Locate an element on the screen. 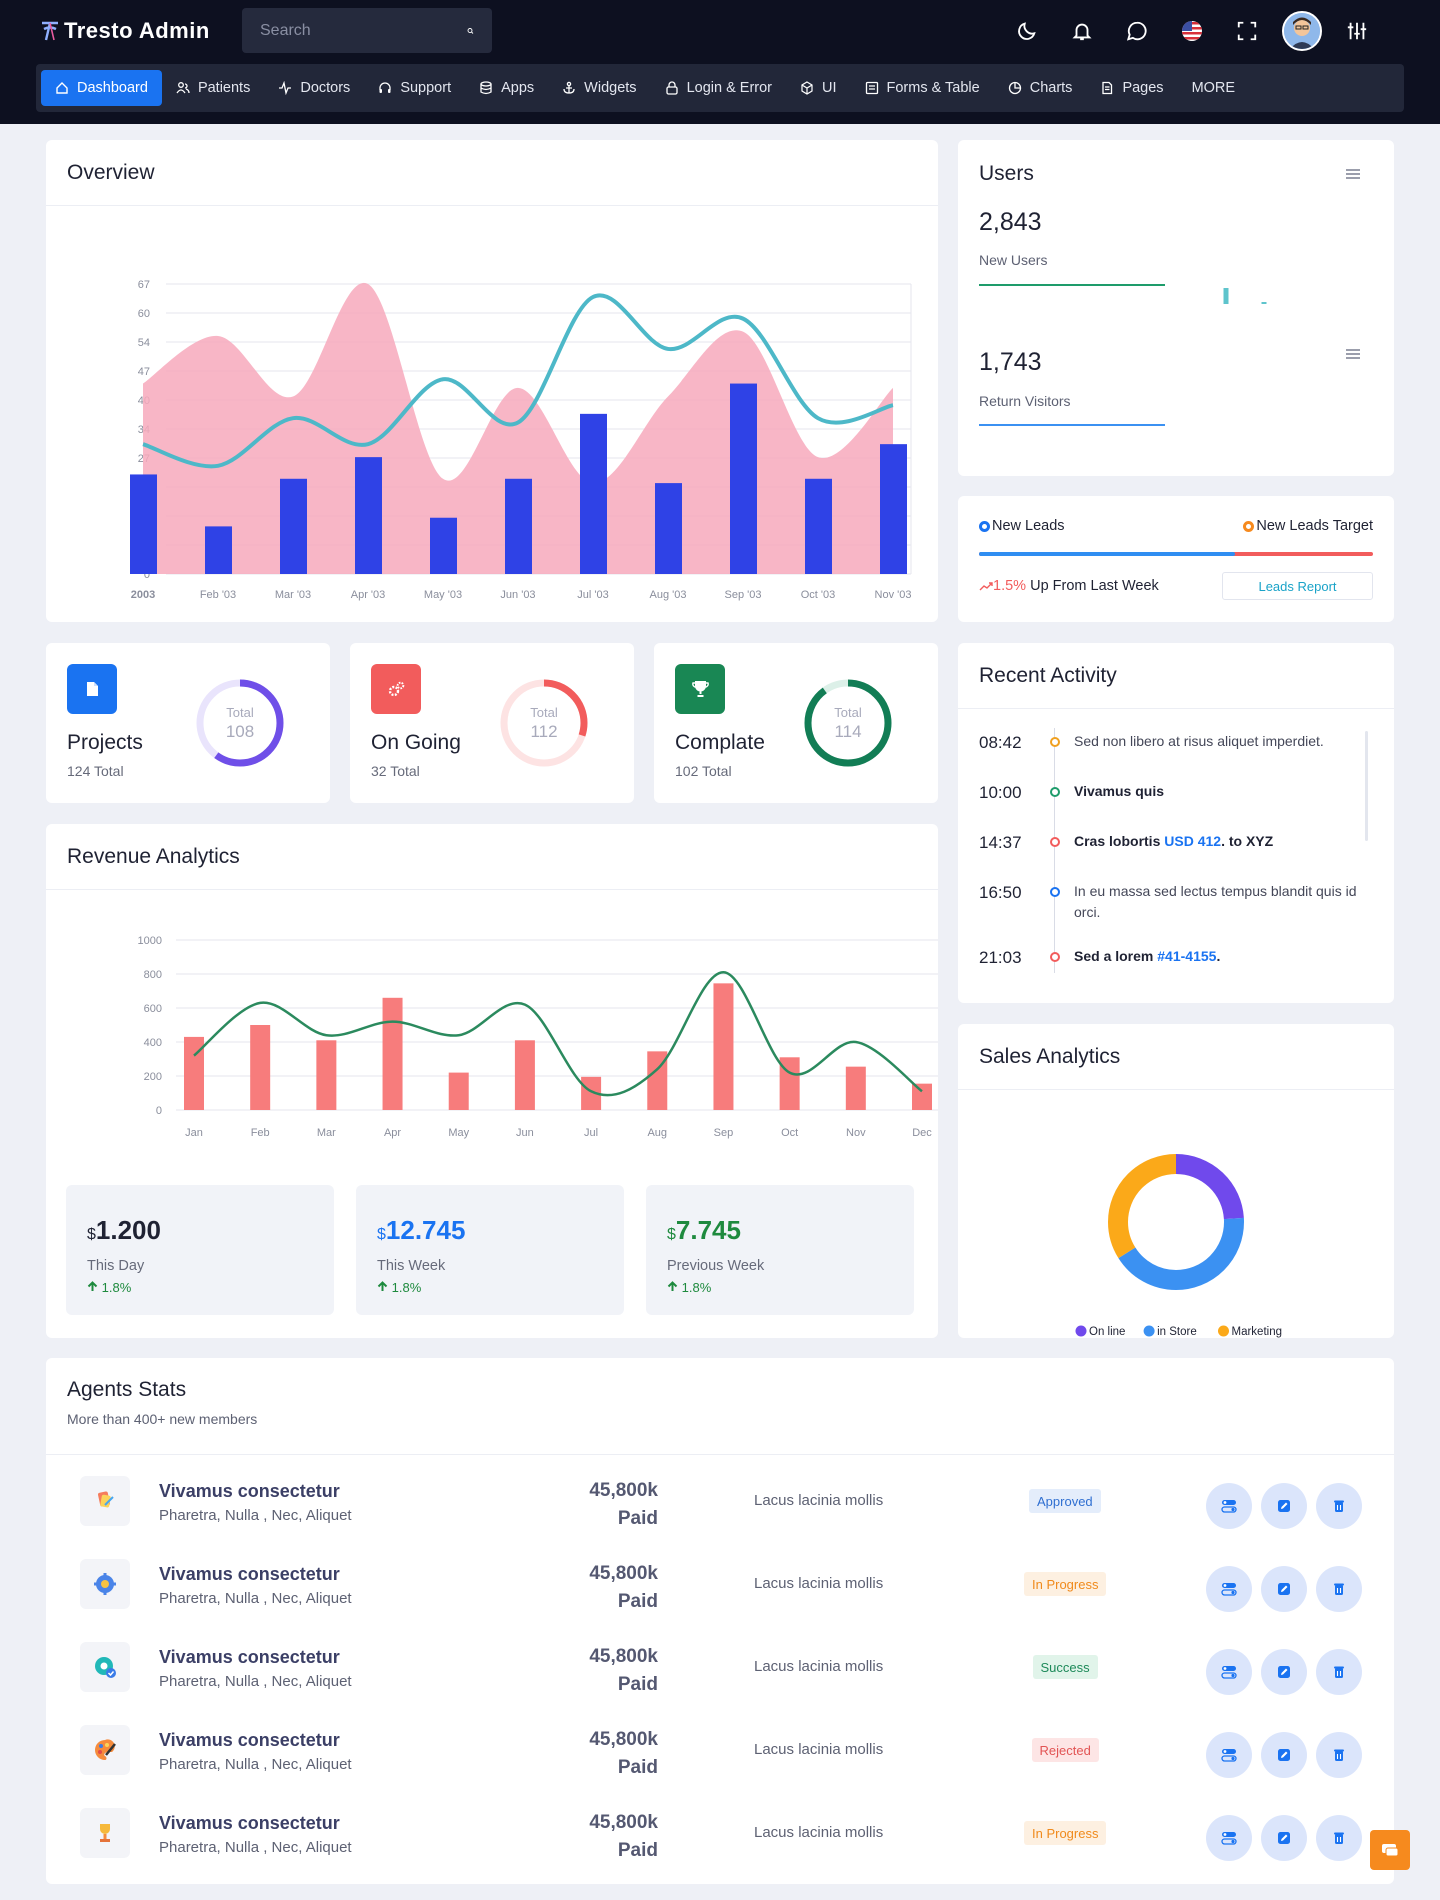 The image size is (1440, 1900). activity-link: USD 412 is located at coordinates (1193, 841).